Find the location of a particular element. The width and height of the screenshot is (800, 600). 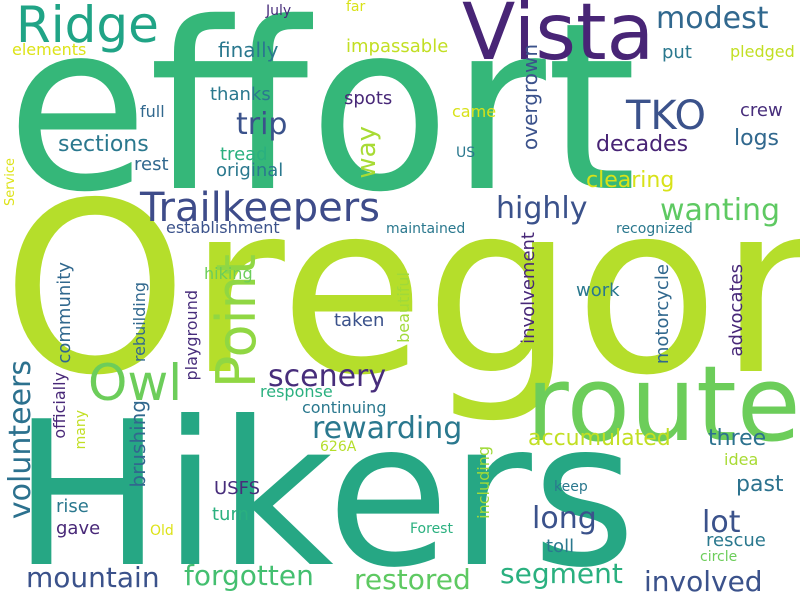

word-old: Old is located at coordinates (162, 531).